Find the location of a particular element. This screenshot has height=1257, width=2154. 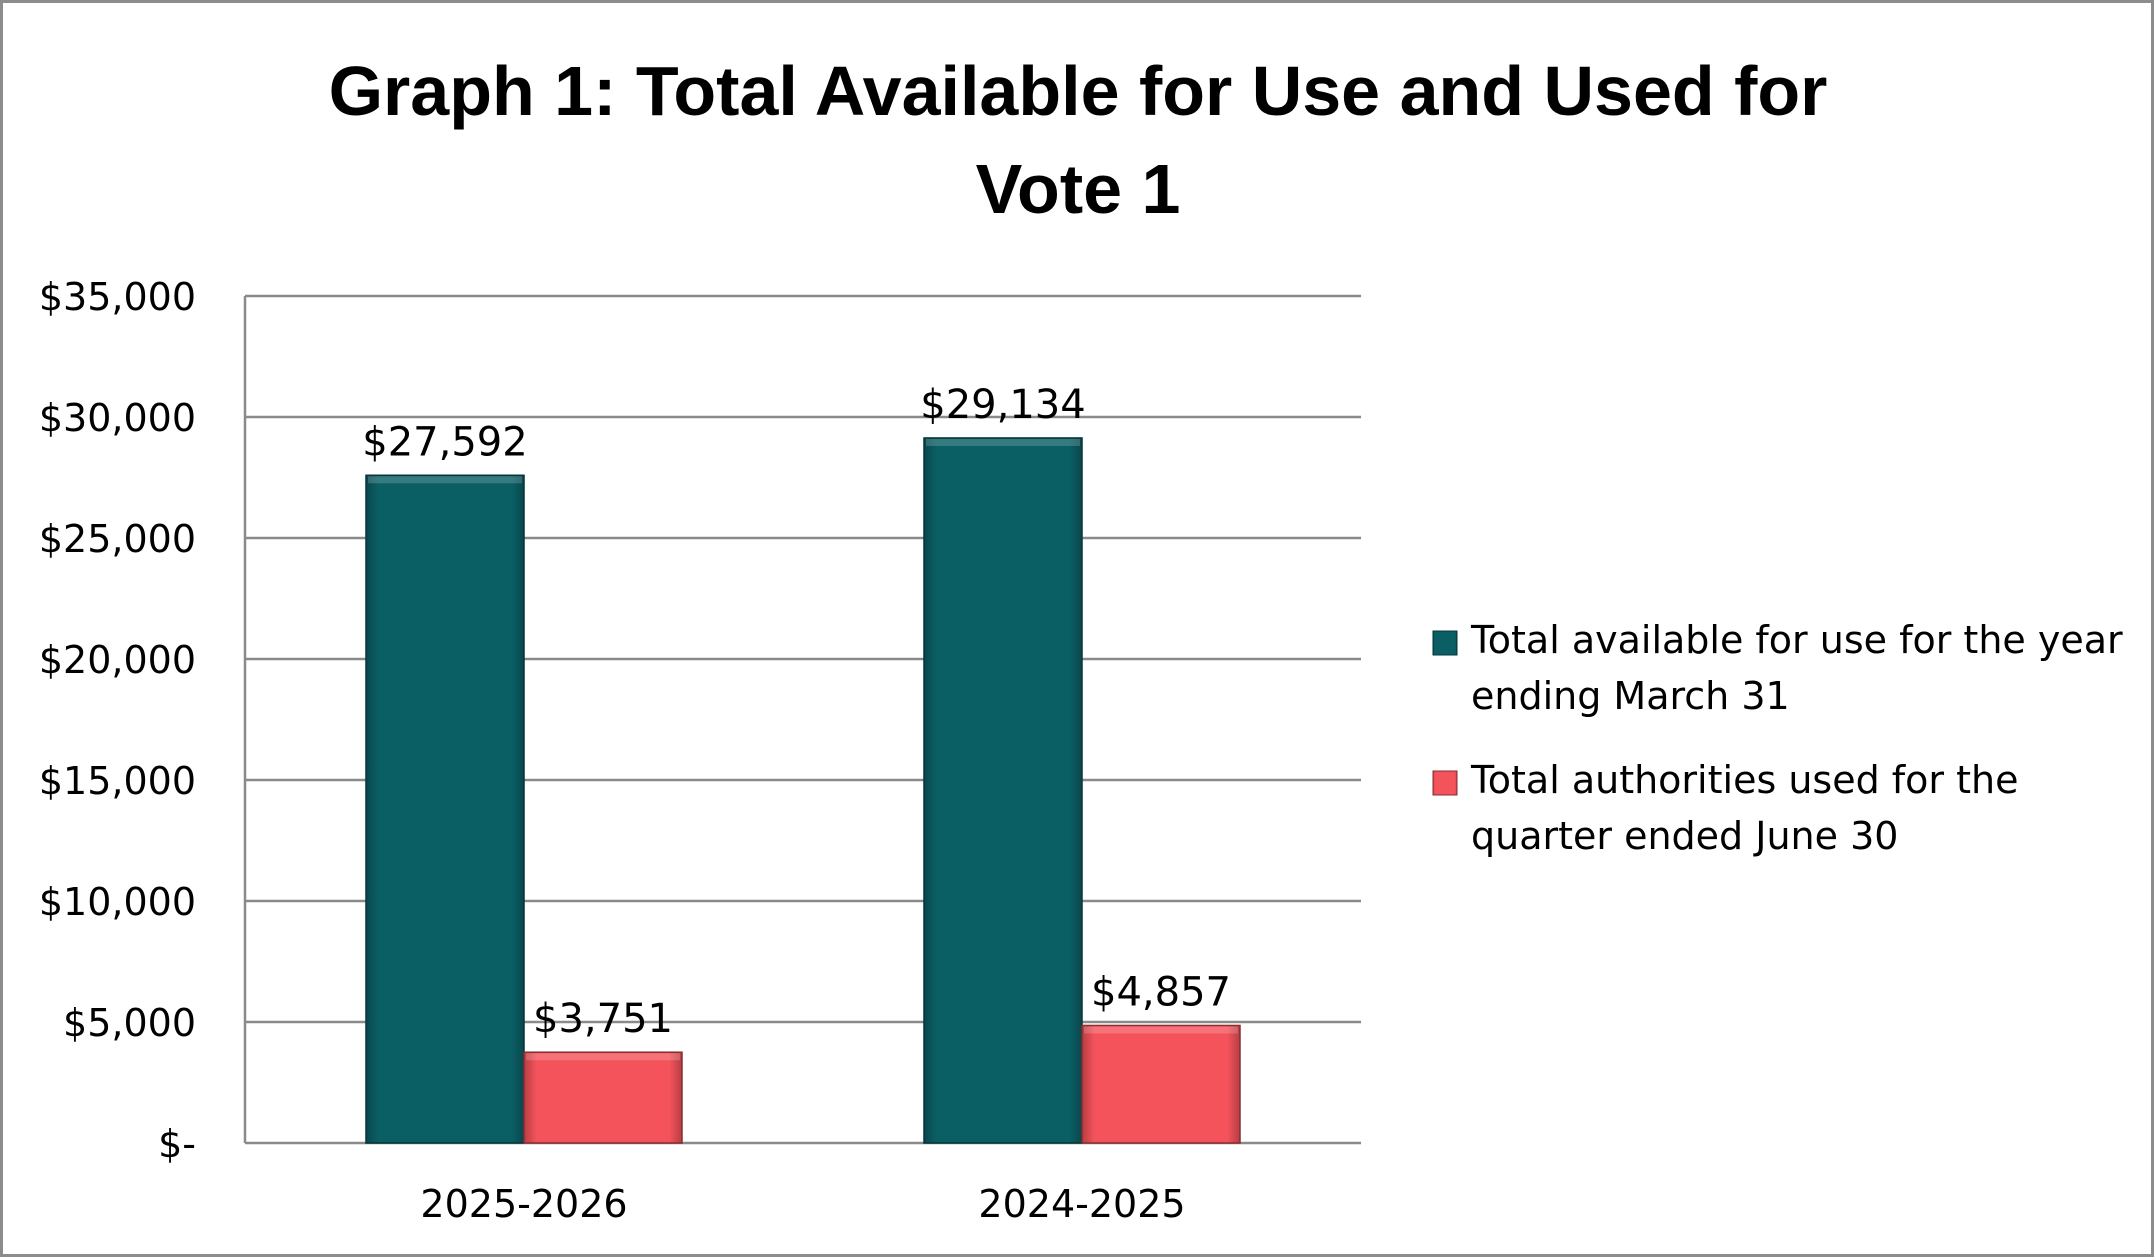

data-label: $3,751 is located at coordinates (603, 1019).